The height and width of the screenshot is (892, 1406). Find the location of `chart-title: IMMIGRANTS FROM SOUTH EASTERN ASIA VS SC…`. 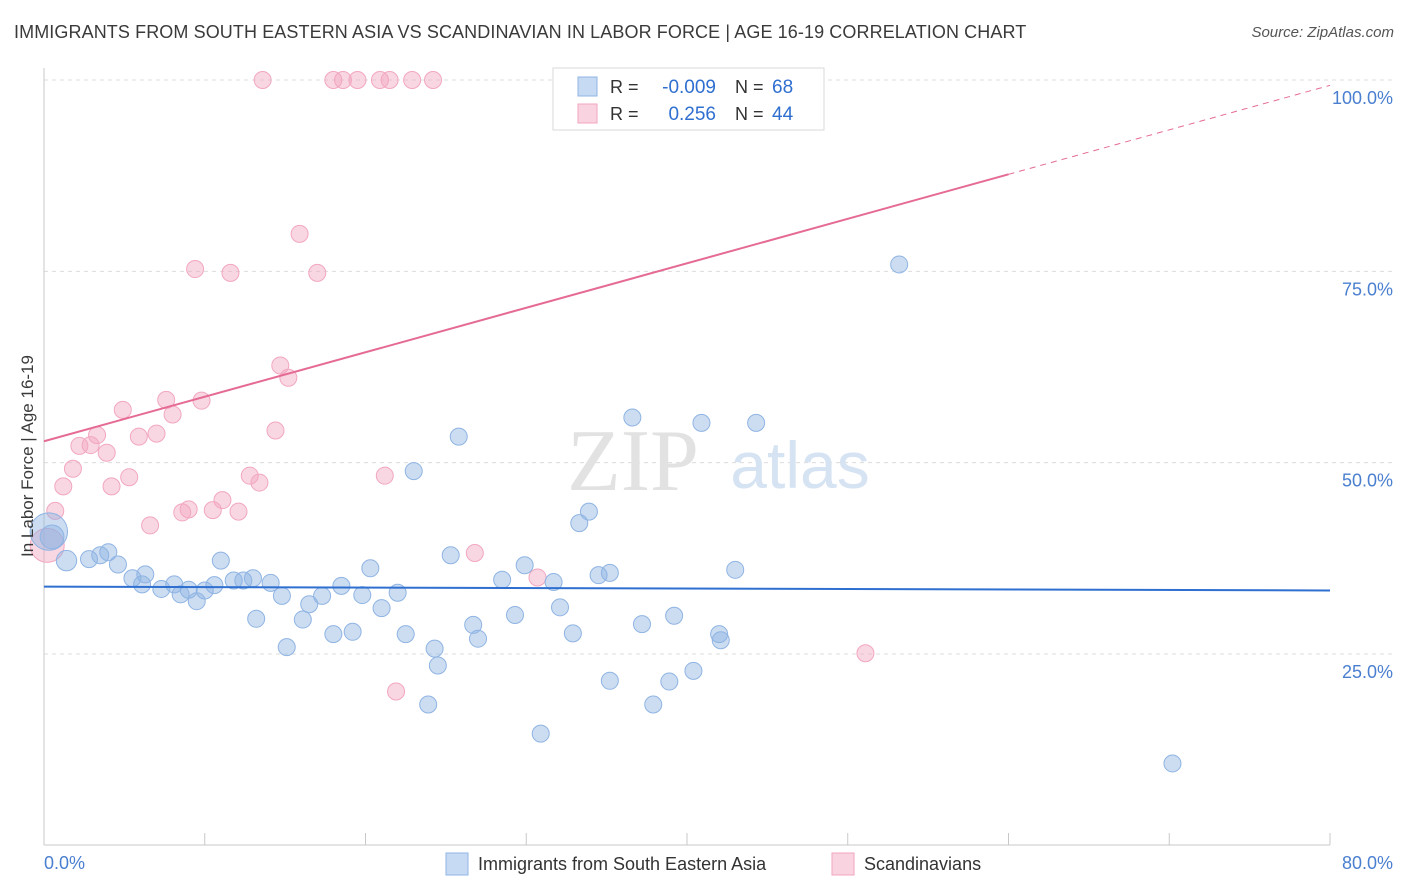

chart-title: IMMIGRANTS FROM SOUTH EASTERN ASIA VS SC… is located at coordinates (520, 32).